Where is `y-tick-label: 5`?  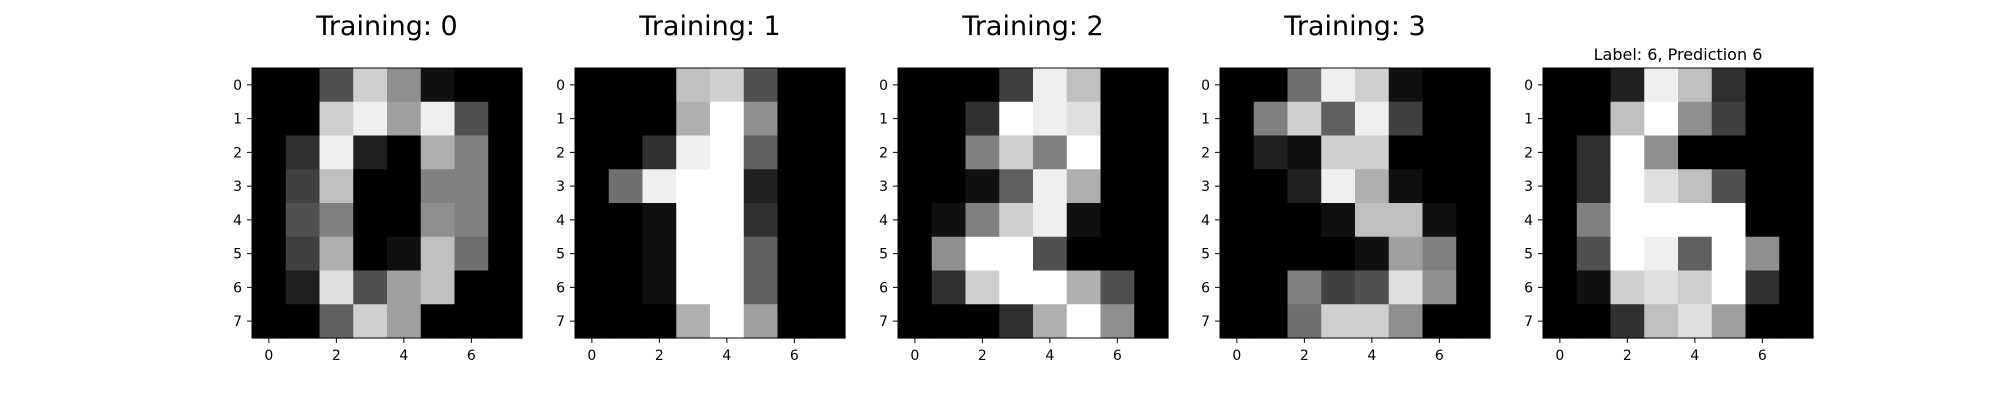
y-tick-label: 5 is located at coordinates (560, 255).